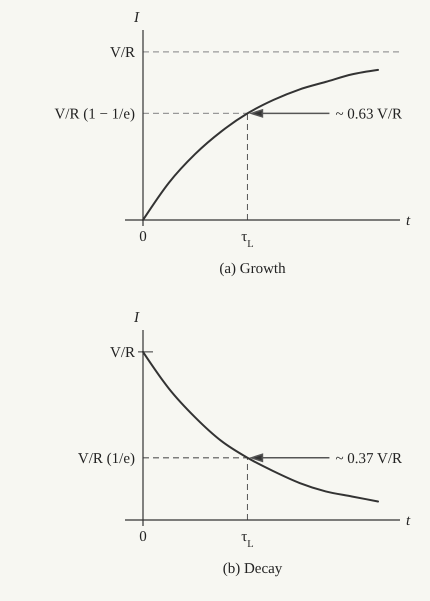 The image size is (430, 601). I want to click on annotation: ~ 0.63 V/R, so click(368, 114).